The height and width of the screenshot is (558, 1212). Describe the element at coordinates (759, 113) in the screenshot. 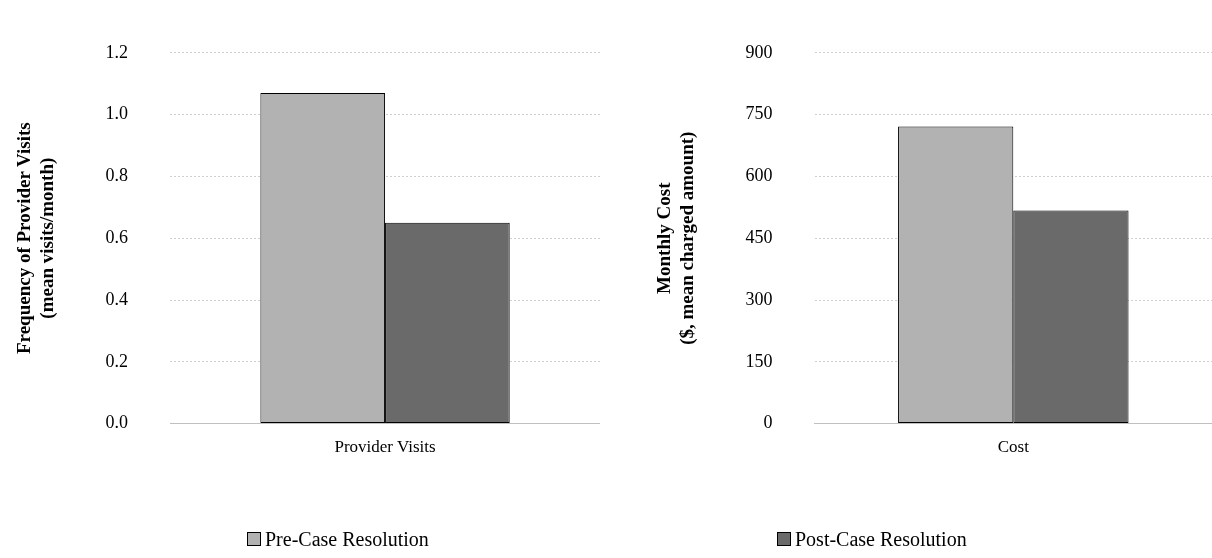

I see `y-tick-label: 750` at that location.